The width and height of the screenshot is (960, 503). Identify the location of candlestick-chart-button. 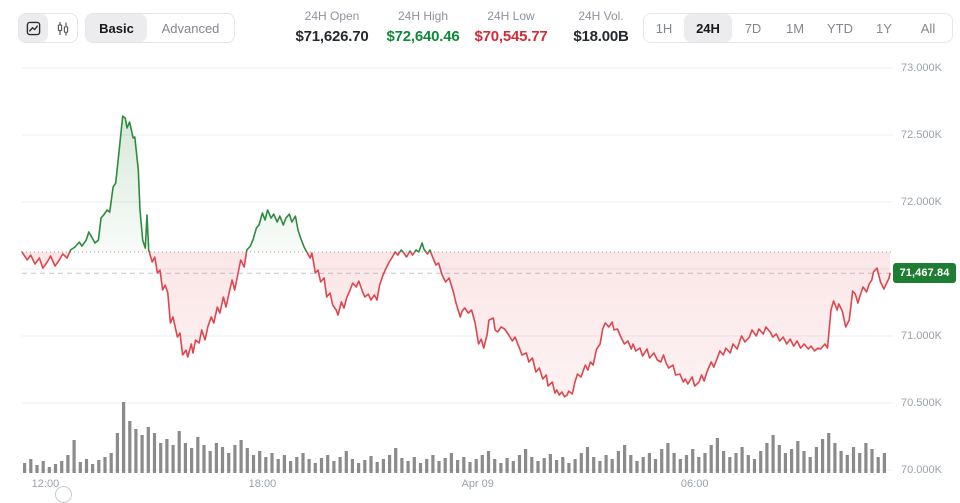
(62, 28).